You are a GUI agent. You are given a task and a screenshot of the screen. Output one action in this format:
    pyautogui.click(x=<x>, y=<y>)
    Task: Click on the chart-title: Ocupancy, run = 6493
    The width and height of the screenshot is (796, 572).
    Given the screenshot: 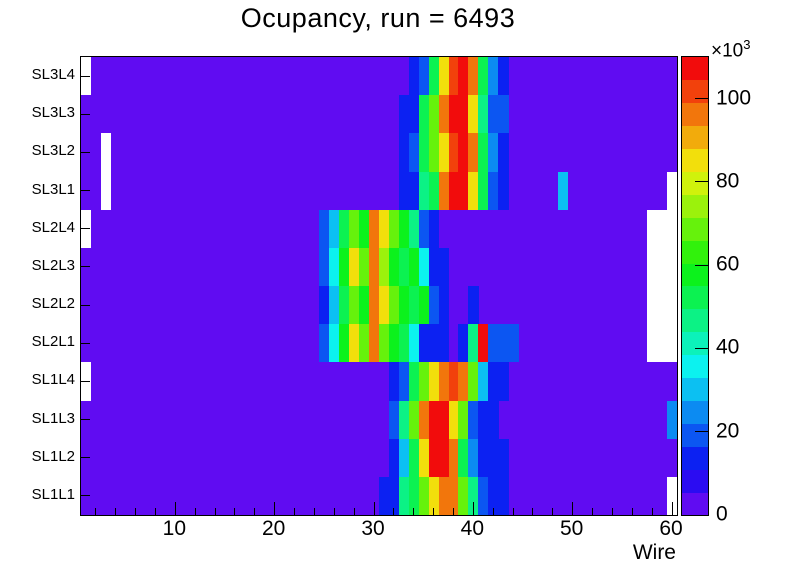 What is the action you would take?
    pyautogui.click(x=378, y=18)
    